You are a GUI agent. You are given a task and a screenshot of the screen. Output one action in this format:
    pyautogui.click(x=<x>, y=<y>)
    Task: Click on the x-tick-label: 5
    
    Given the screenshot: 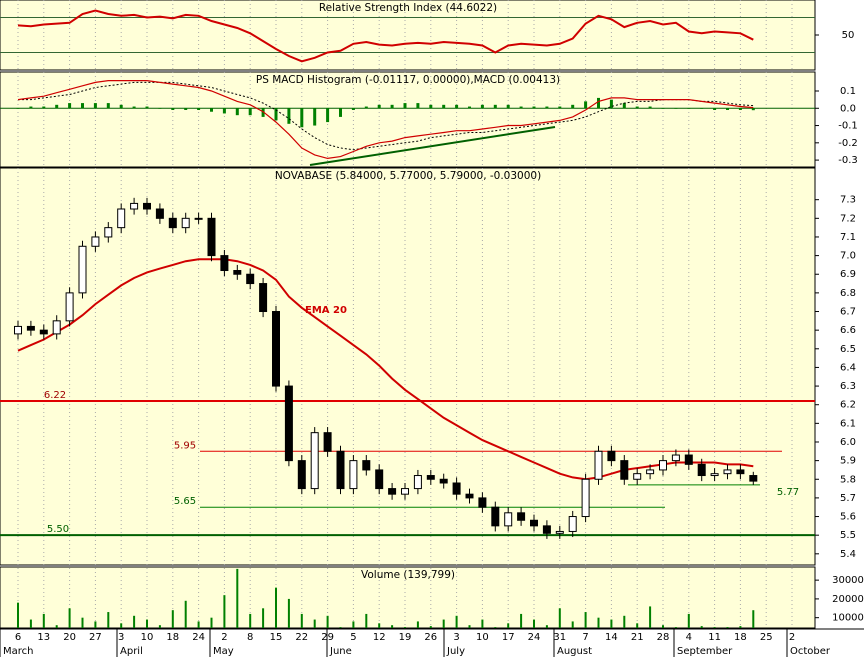 What is the action you would take?
    pyautogui.click(x=353, y=637)
    